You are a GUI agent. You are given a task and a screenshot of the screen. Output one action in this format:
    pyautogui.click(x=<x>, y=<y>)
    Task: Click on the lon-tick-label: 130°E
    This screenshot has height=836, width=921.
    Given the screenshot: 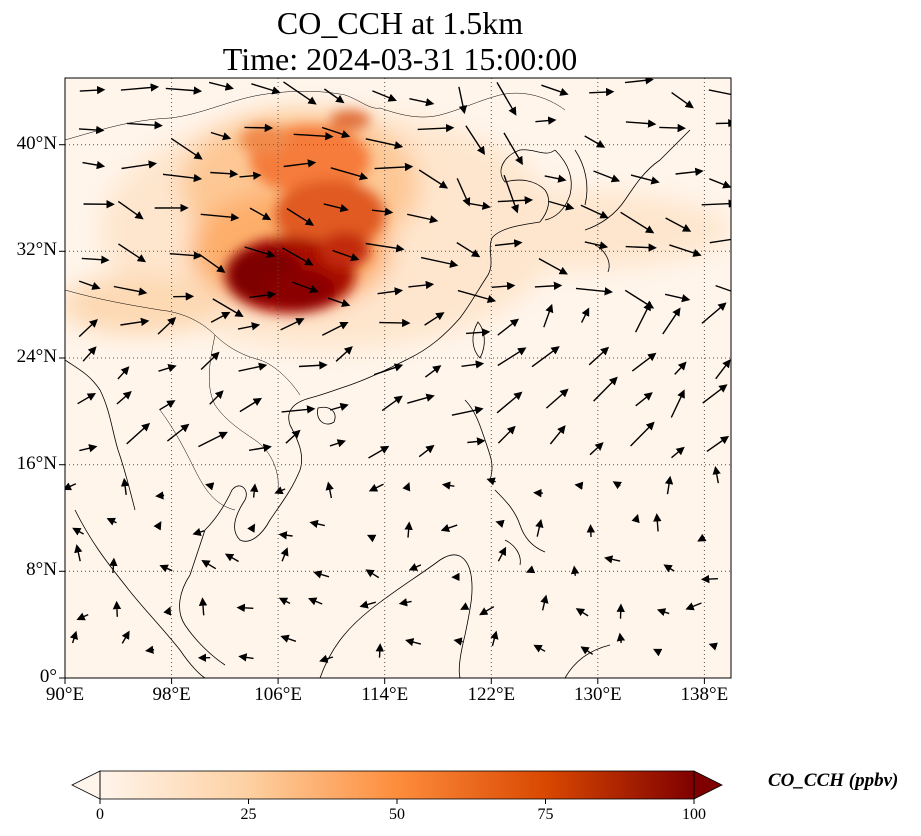 What is the action you would take?
    pyautogui.click(x=597, y=694)
    